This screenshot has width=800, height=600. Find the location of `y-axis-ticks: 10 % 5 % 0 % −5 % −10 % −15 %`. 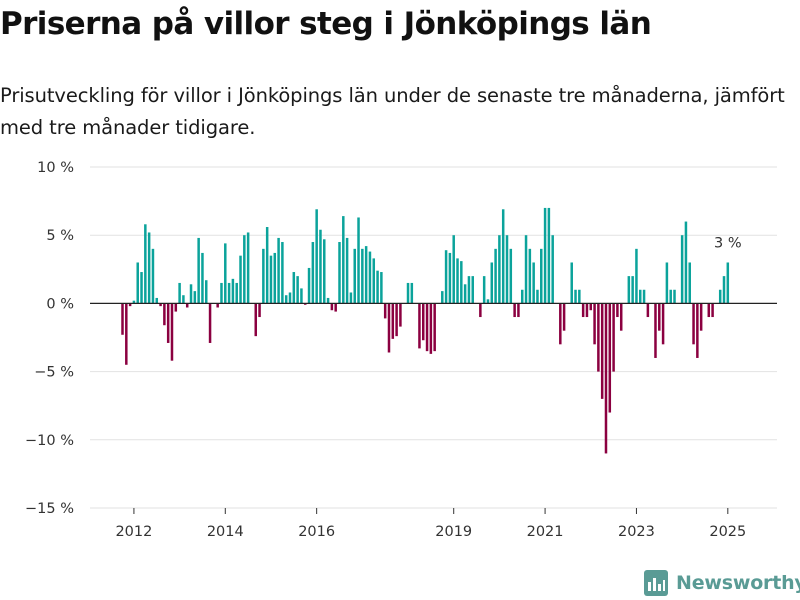

y-axis-ticks: 10 % 5 % 0 % −5 % −10 % −15 % is located at coordinates (49, 338).